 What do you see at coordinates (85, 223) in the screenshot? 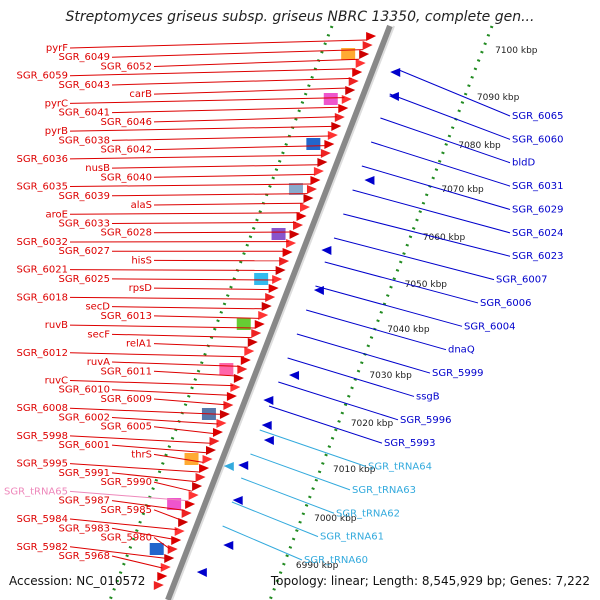
I see `gene-label-forward: SGR_6033` at bounding box center [85, 223].